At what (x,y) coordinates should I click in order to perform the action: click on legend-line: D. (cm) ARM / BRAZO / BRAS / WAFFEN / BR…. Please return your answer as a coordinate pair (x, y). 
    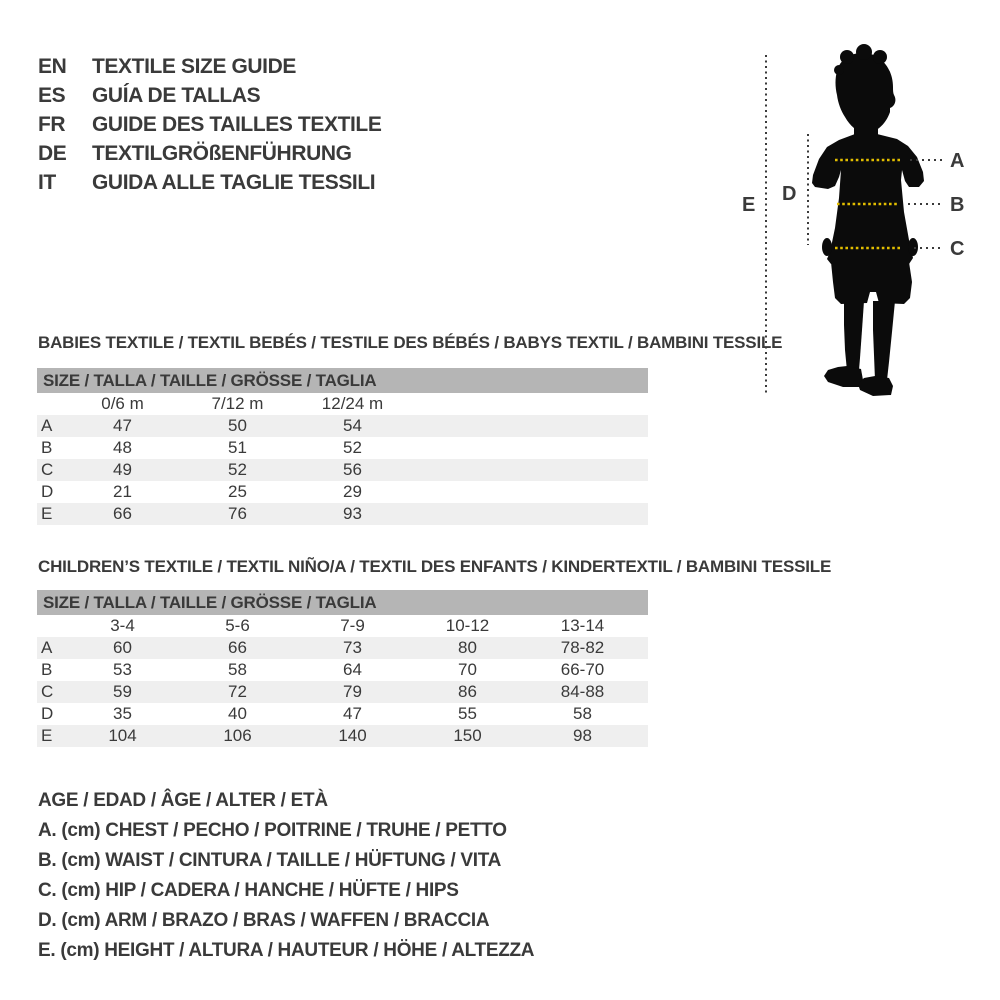
    Looking at the image, I should click on (264, 920).